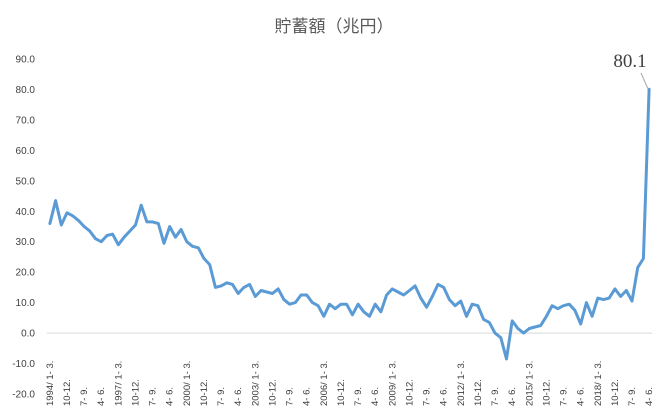 This screenshot has width=669, height=410. Describe the element at coordinates (598, 383) in the screenshot. I see `x-tick-label: 2018/ 1- 3.` at that location.